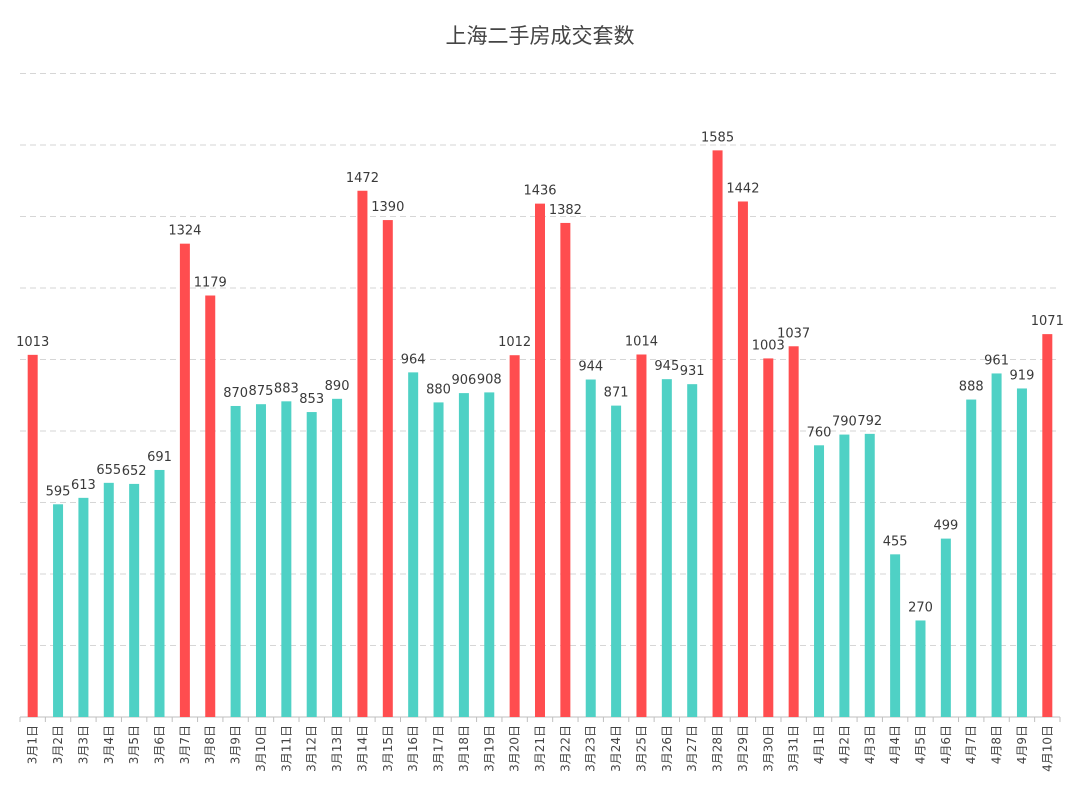 The width and height of the screenshot is (1080, 789). Describe the element at coordinates (515, 748) in the screenshot. I see `x-tick-label-3月20日: 3月20日` at that location.